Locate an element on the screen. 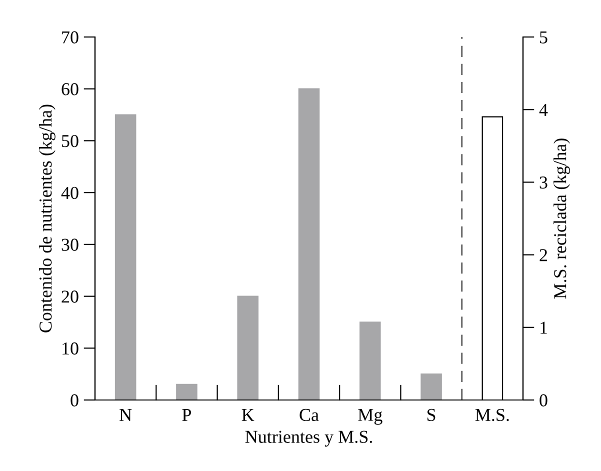 This screenshot has width=601, height=471. y-tick-label: 50 is located at coordinates (70, 141).